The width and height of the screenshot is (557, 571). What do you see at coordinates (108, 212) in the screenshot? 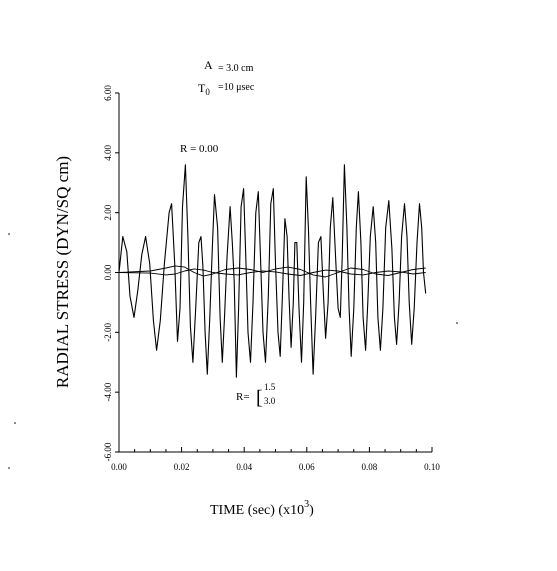
I see `y-tick-label: 2.00` at bounding box center [108, 212].